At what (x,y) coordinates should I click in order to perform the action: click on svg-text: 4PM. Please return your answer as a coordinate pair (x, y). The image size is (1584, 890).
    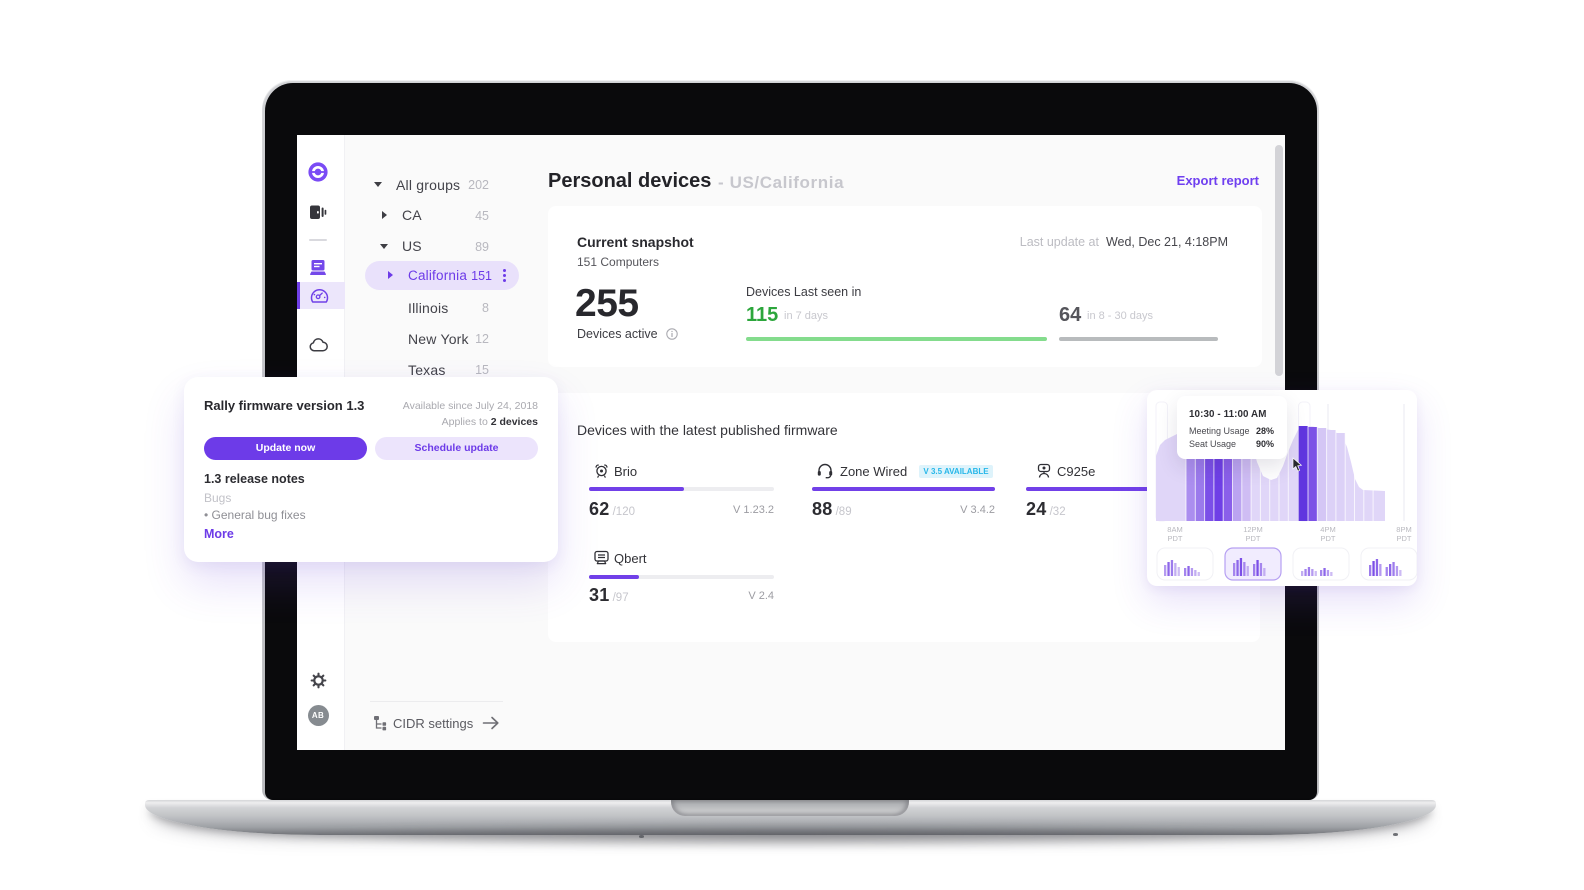
    Looking at the image, I should click on (1327, 529).